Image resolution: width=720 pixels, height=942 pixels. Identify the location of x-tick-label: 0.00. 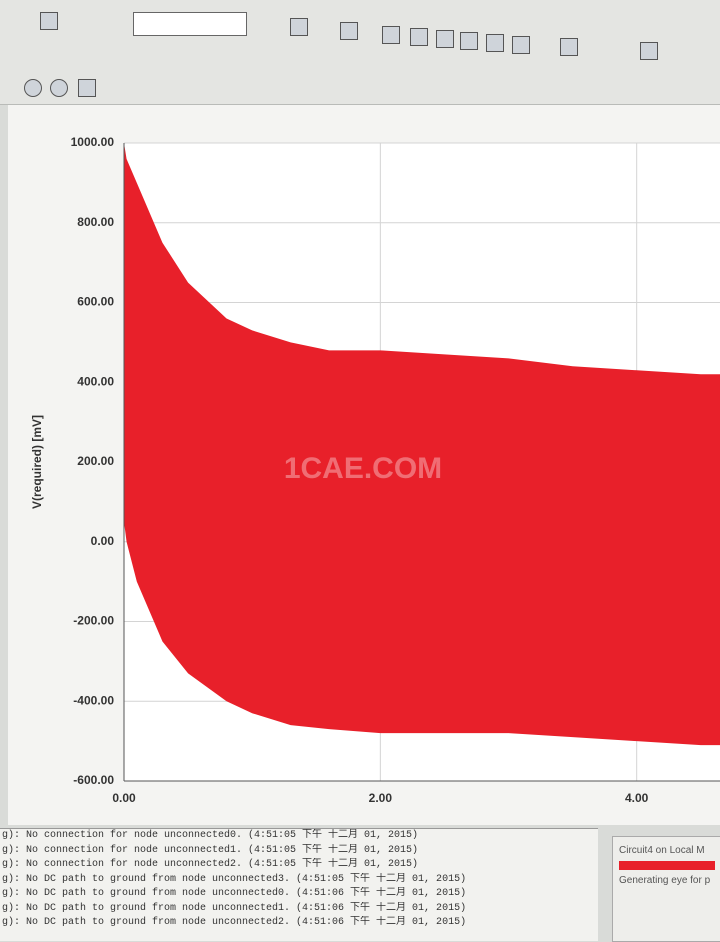
(124, 798).